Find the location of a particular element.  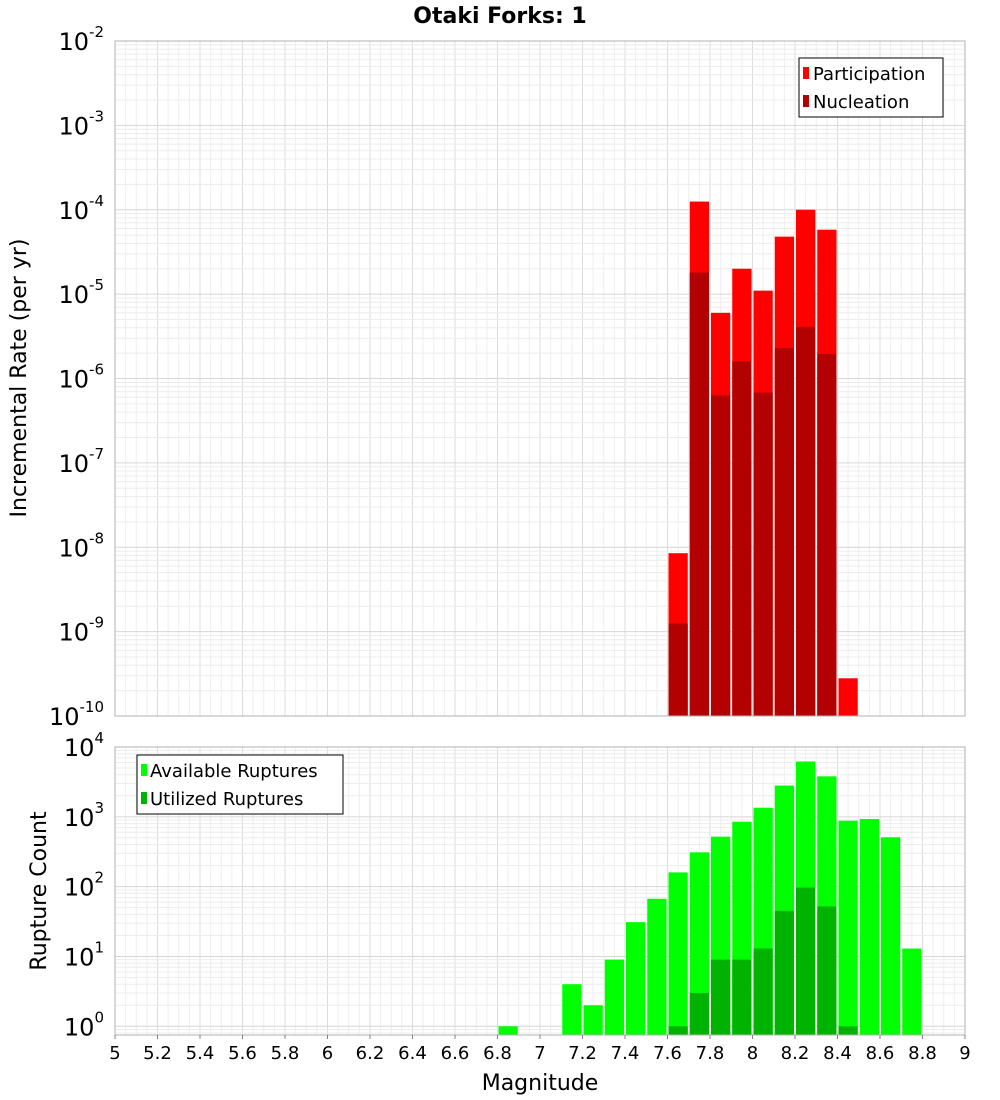

x-tick-label: 5.4 is located at coordinates (200, 1053).